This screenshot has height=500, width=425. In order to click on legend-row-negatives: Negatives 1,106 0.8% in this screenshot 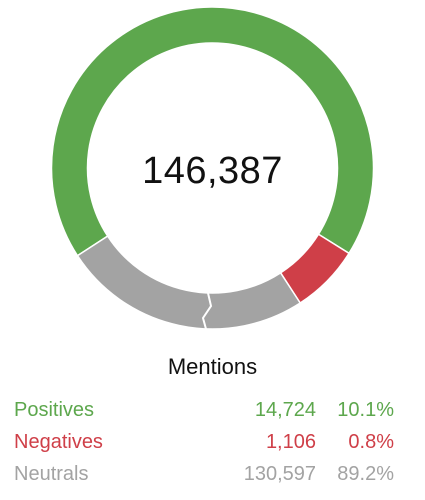, I will do `click(204, 442)`.